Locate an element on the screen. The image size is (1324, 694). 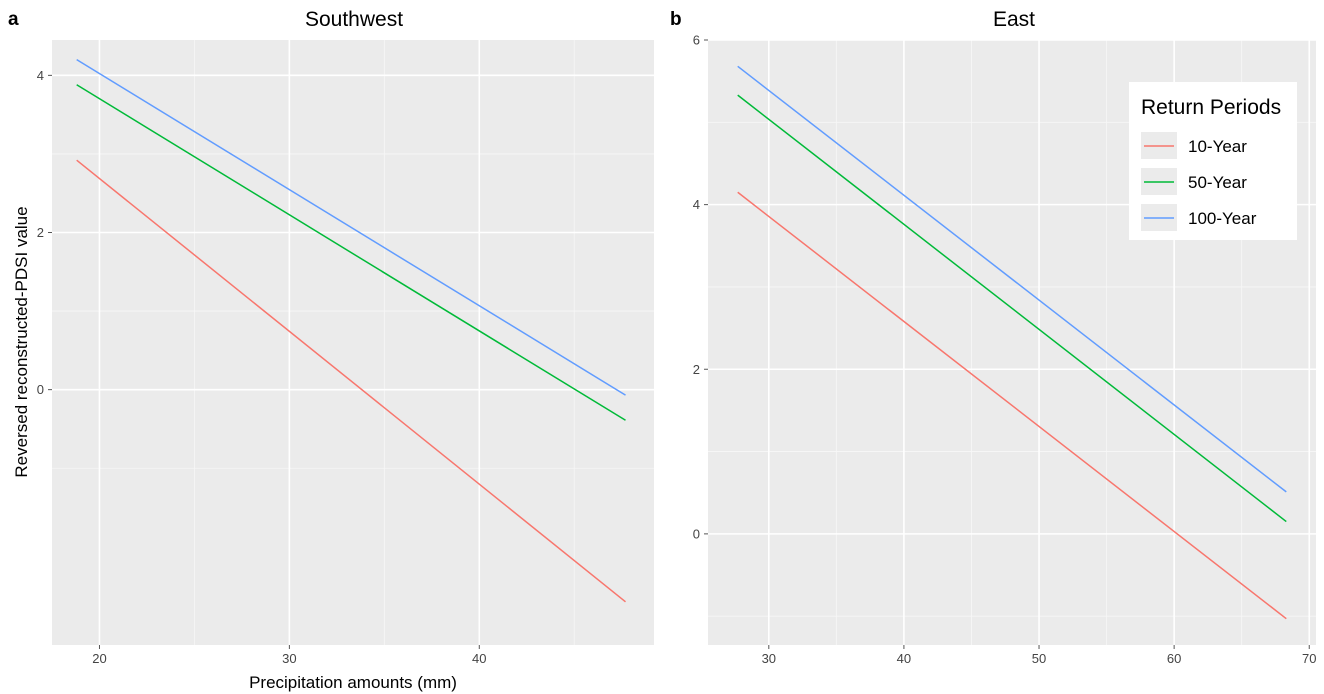
legend-label-10-year: 10-Year is located at coordinates (1217, 146).